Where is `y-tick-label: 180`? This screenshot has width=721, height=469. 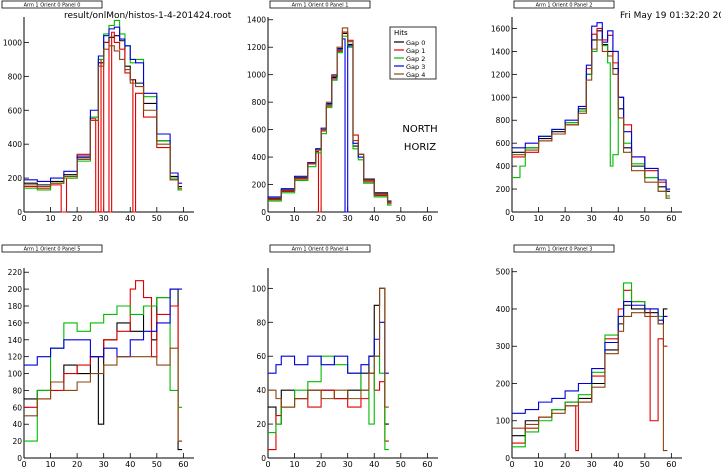
y-tick-label: 180 is located at coordinates (15, 306).